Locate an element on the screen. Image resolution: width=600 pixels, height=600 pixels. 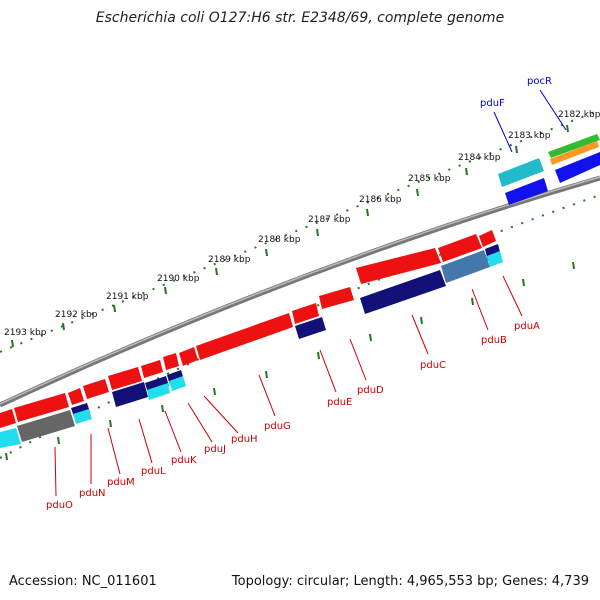
gene-block-pduL is located at coordinates (125, 378).